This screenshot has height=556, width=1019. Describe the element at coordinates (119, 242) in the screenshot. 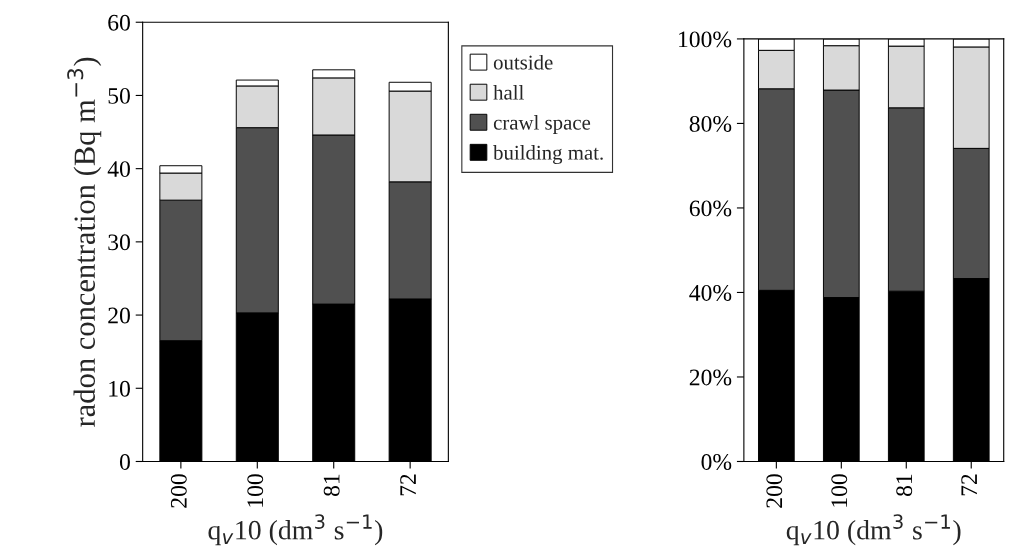

I see `y-tick-label: 30` at that location.